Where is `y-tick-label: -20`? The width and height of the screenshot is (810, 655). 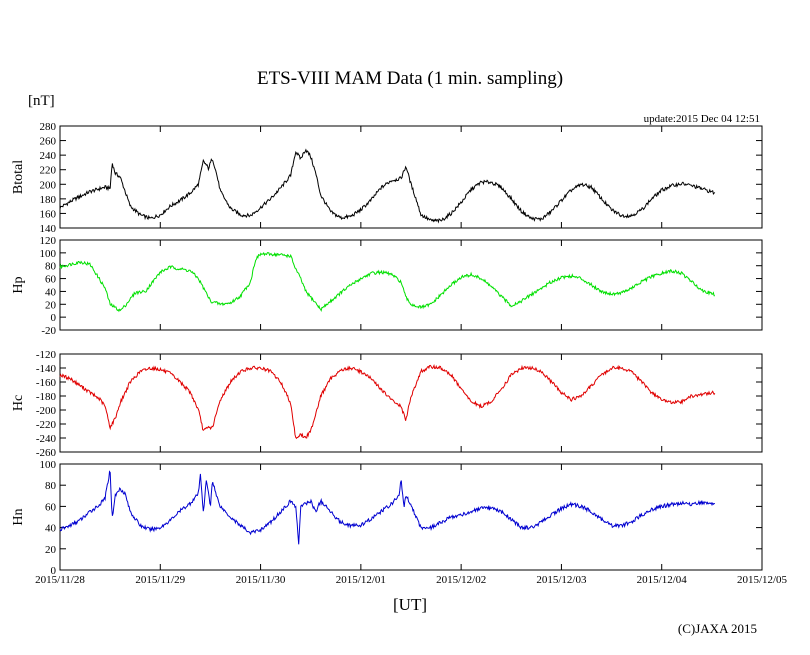 y-tick-label: -20 is located at coordinates (48, 331).